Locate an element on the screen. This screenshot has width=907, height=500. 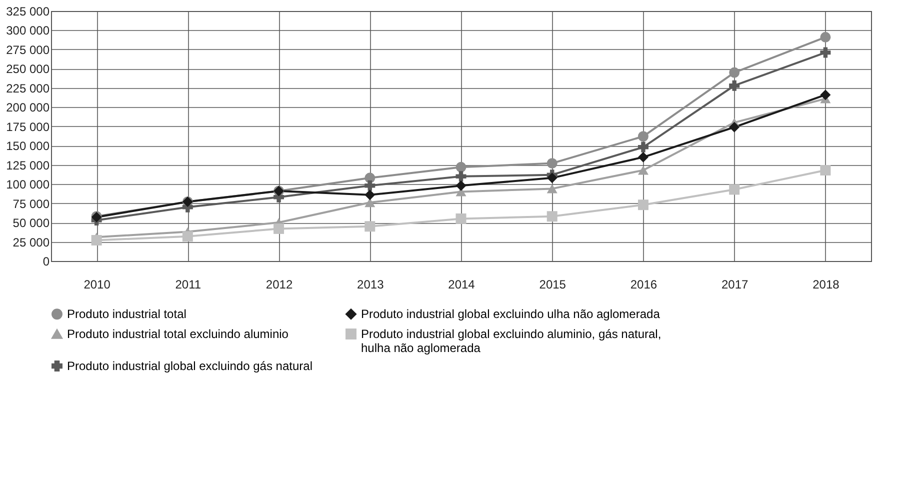
x-tick-label: 2013 is located at coordinates (370, 285).